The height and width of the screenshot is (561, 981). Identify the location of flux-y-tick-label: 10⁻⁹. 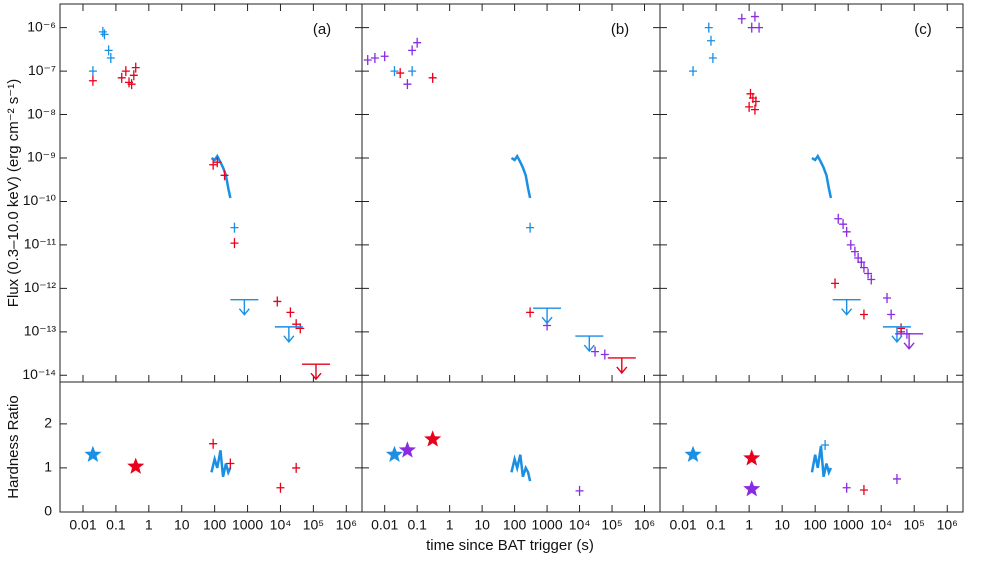
(41, 157).